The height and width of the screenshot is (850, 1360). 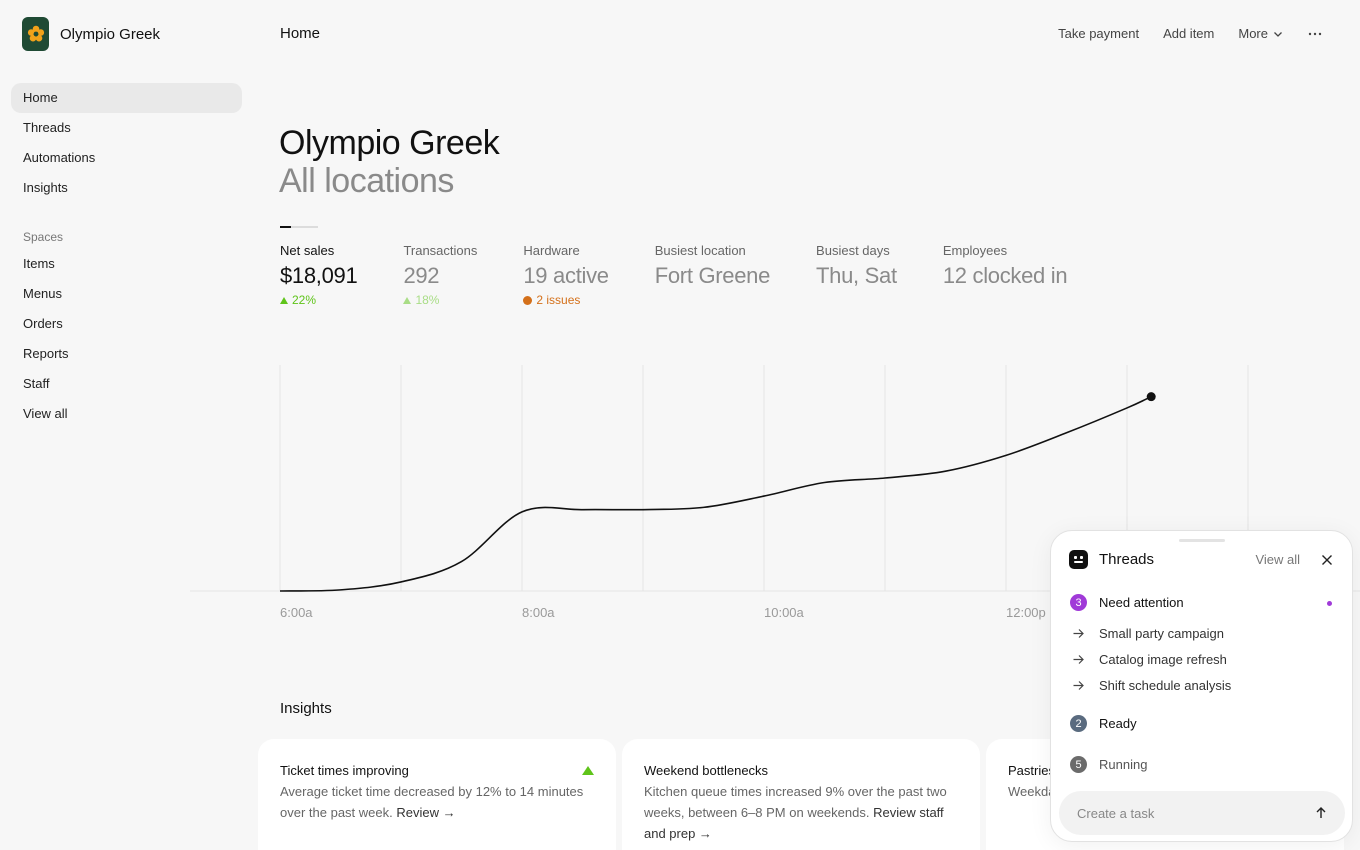 I want to click on location-subtitle: All locations, so click(x=366, y=181).